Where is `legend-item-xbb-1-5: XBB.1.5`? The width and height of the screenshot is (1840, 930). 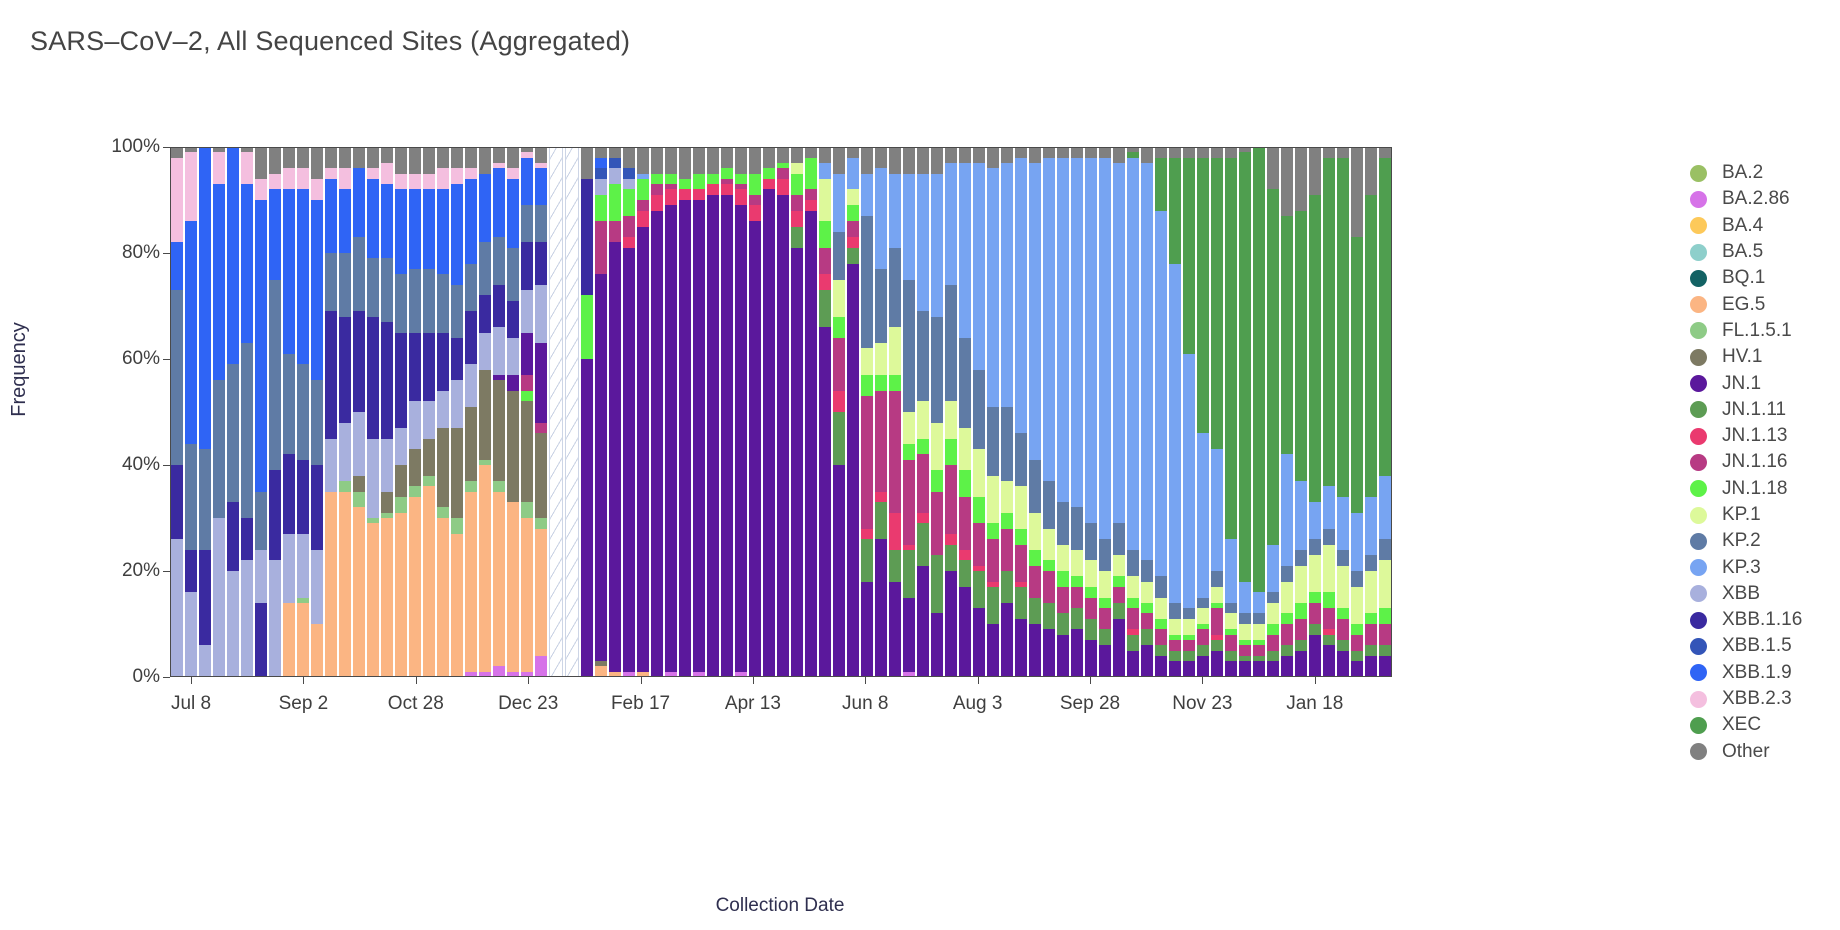
legend-item-xbb-1-5: XBB.1.5 is located at coordinates (1746, 646).